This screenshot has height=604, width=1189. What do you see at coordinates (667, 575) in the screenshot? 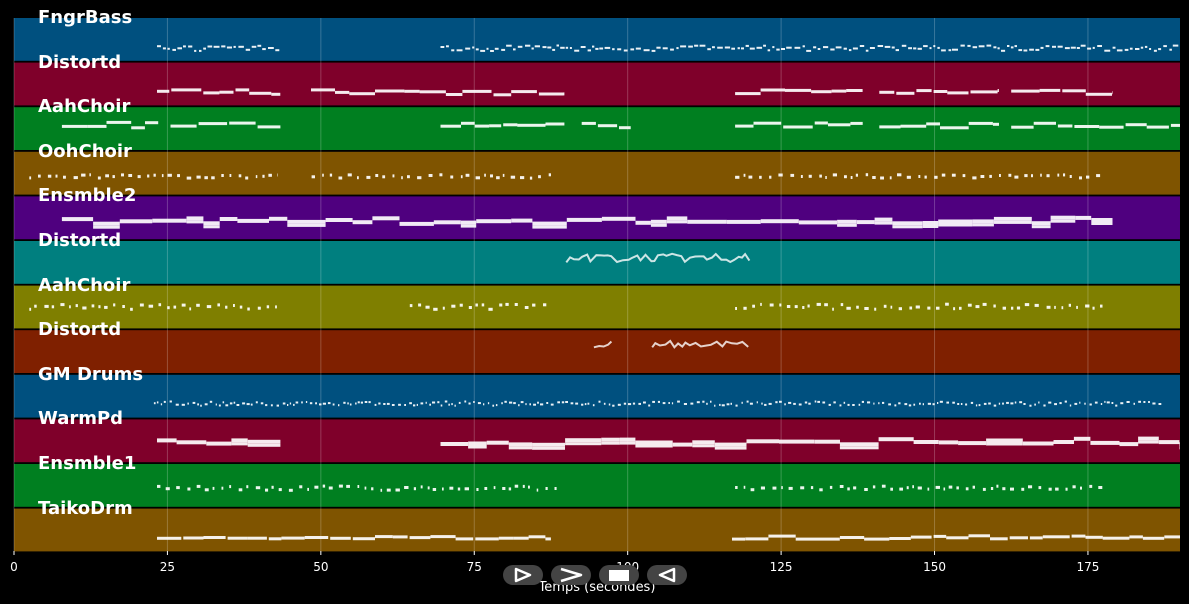
I see `rewind-button` at bounding box center [667, 575].